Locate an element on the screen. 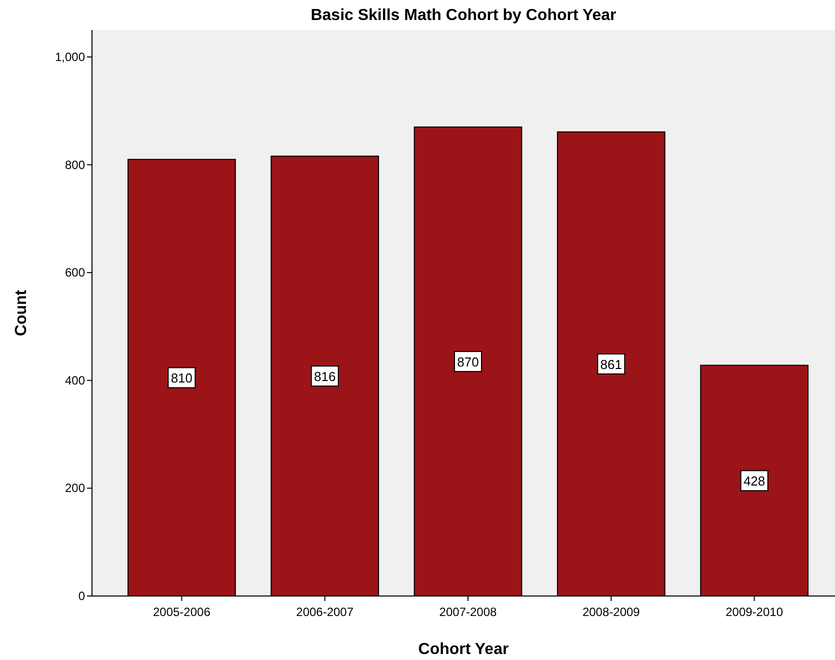 The height and width of the screenshot is (660, 835). y-tick-label: 600 is located at coordinates (75, 273).